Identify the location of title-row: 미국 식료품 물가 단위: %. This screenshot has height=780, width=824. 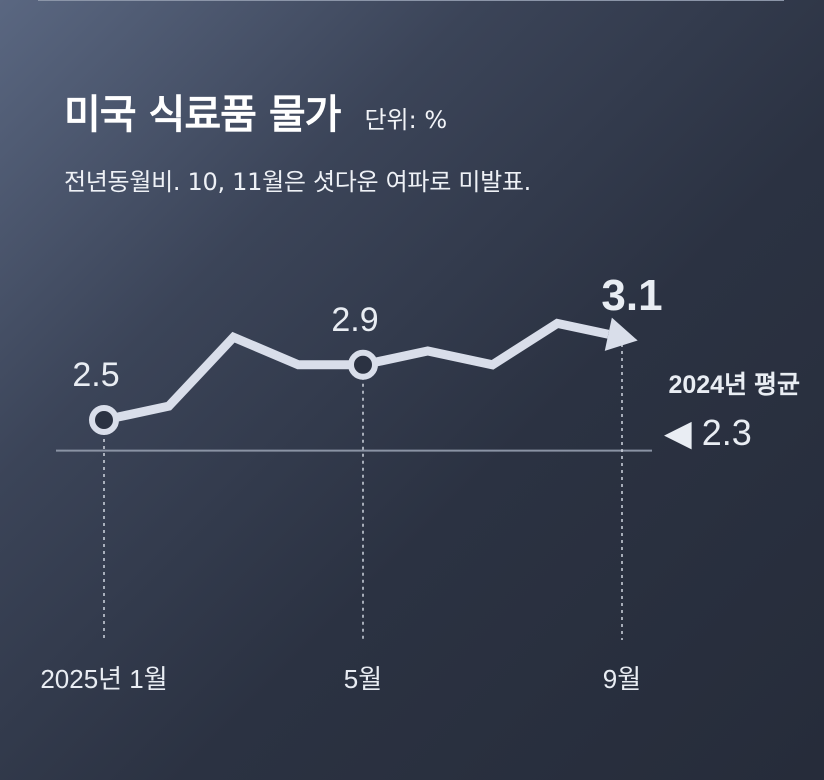
(255, 111).